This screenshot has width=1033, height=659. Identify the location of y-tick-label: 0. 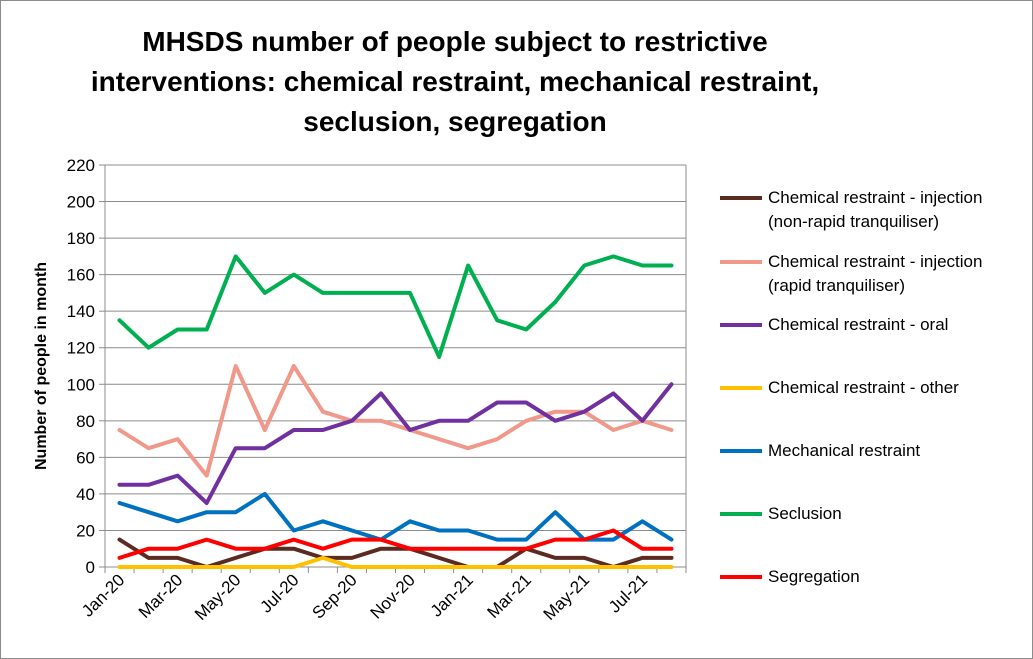
(90, 567).